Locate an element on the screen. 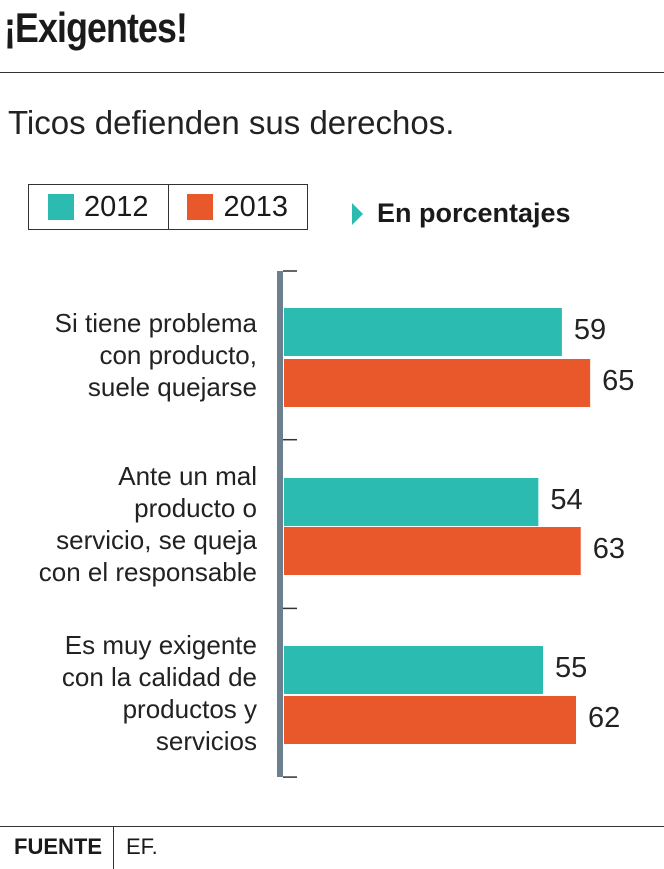 This screenshot has width=664, height=869. source-value: EF. is located at coordinates (142, 846).